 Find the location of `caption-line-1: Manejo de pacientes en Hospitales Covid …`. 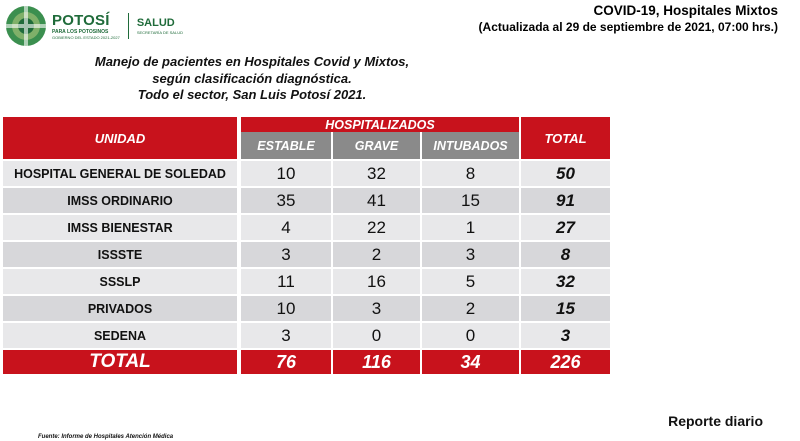

caption-line-1: Manejo de pacientes en Hospitales Covid … is located at coordinates (252, 61).